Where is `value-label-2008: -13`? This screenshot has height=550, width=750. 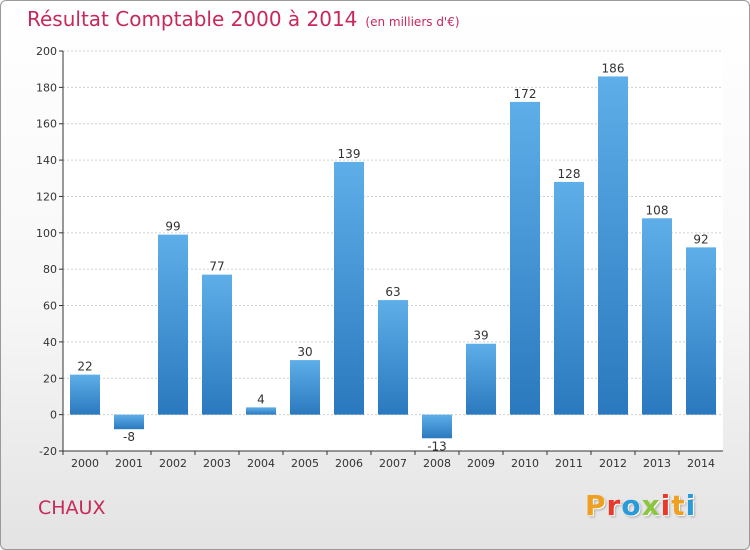 value-label-2008: -13 is located at coordinates (437, 446).